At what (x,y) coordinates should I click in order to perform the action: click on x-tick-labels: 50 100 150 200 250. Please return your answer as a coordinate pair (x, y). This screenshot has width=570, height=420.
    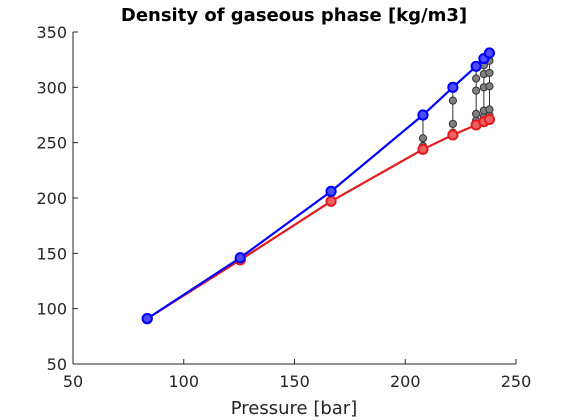
    Looking at the image, I should click on (297, 381).